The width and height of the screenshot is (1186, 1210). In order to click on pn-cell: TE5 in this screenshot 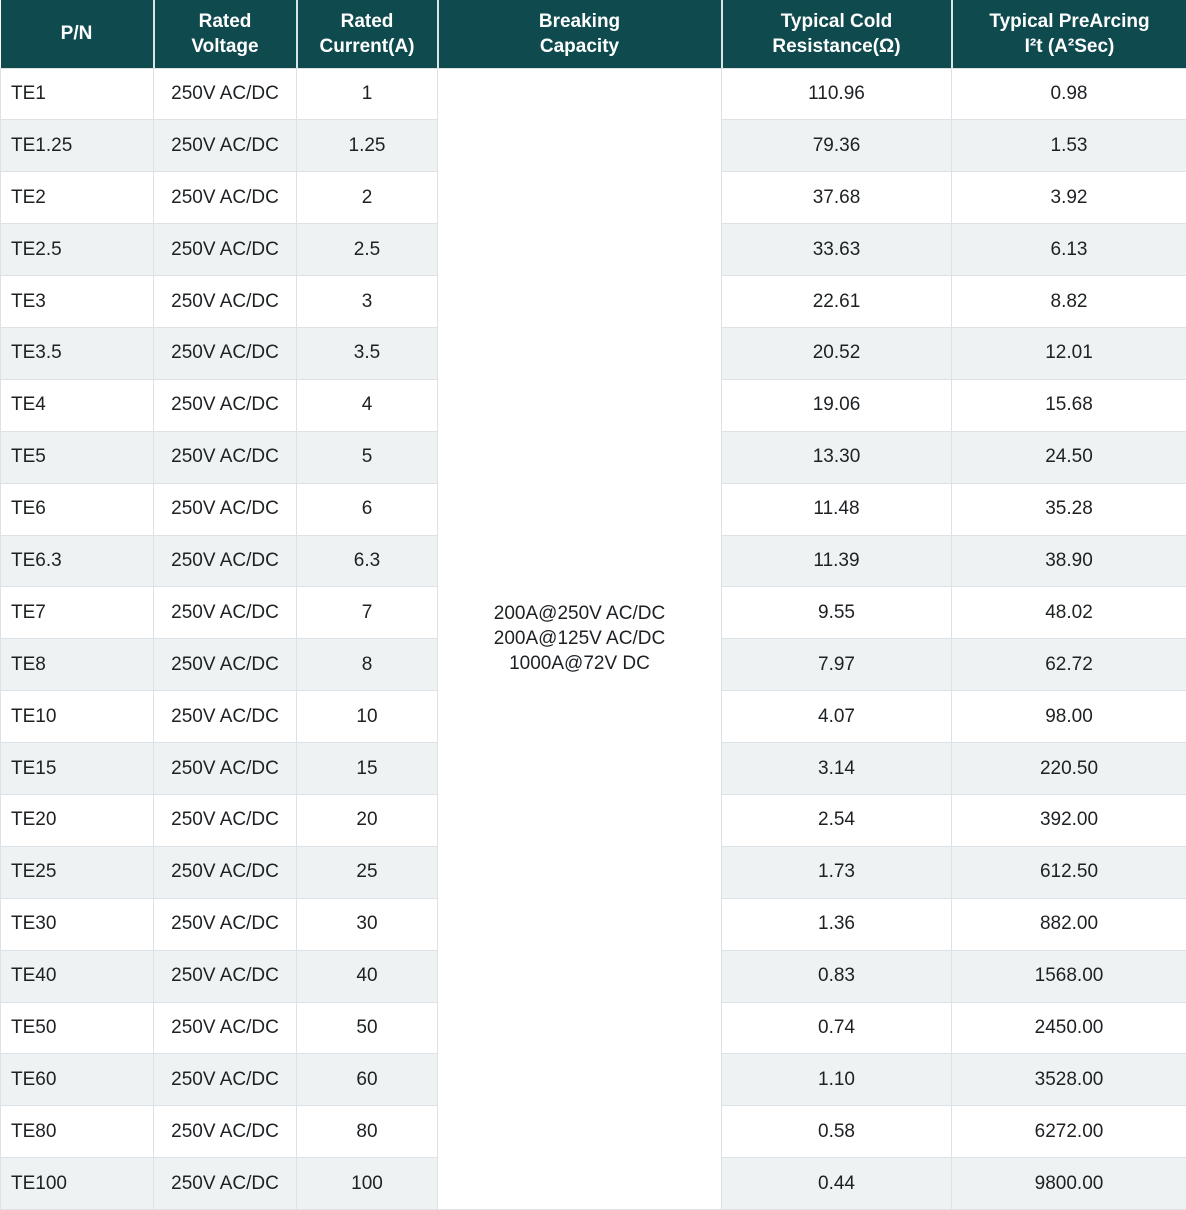, I will do `click(77, 457)`.